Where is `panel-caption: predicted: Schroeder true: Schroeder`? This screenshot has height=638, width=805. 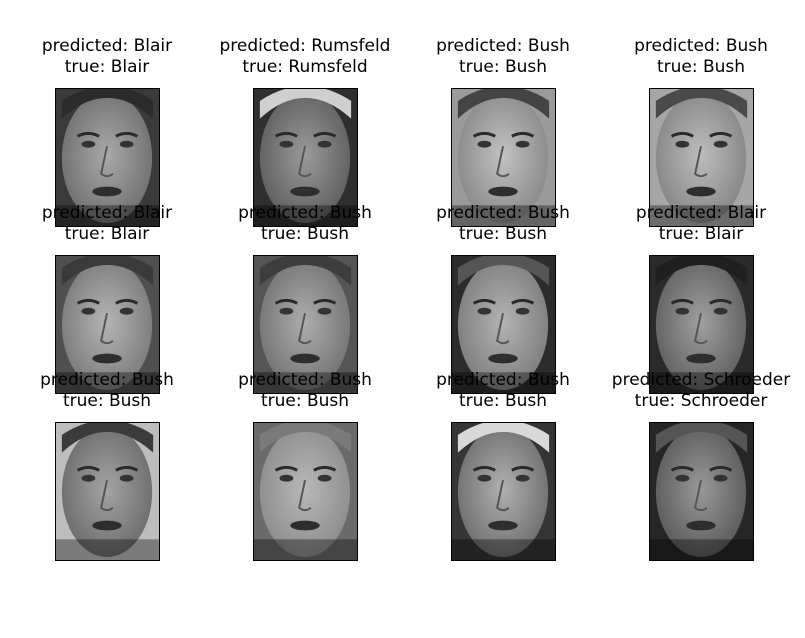 panel-caption: predicted: Schroeder true: Schroeder is located at coordinates (701, 391).